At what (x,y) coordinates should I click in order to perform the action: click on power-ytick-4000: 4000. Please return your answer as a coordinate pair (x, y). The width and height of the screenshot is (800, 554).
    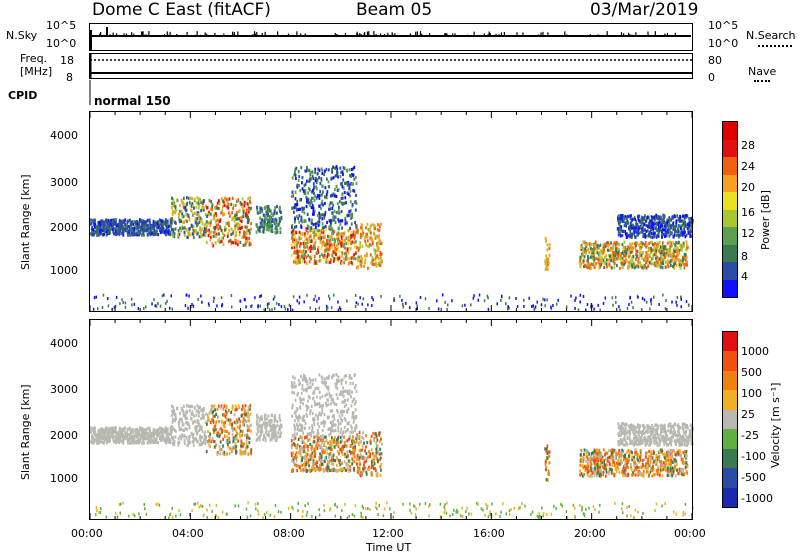
    Looking at the image, I should click on (64, 135).